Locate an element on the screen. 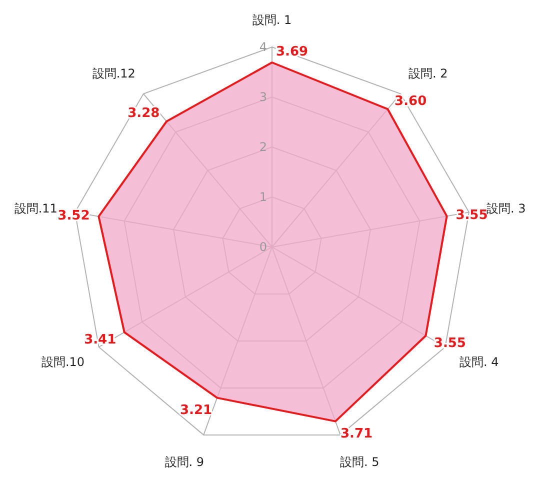  data-label: 3.28 is located at coordinates (144, 114).